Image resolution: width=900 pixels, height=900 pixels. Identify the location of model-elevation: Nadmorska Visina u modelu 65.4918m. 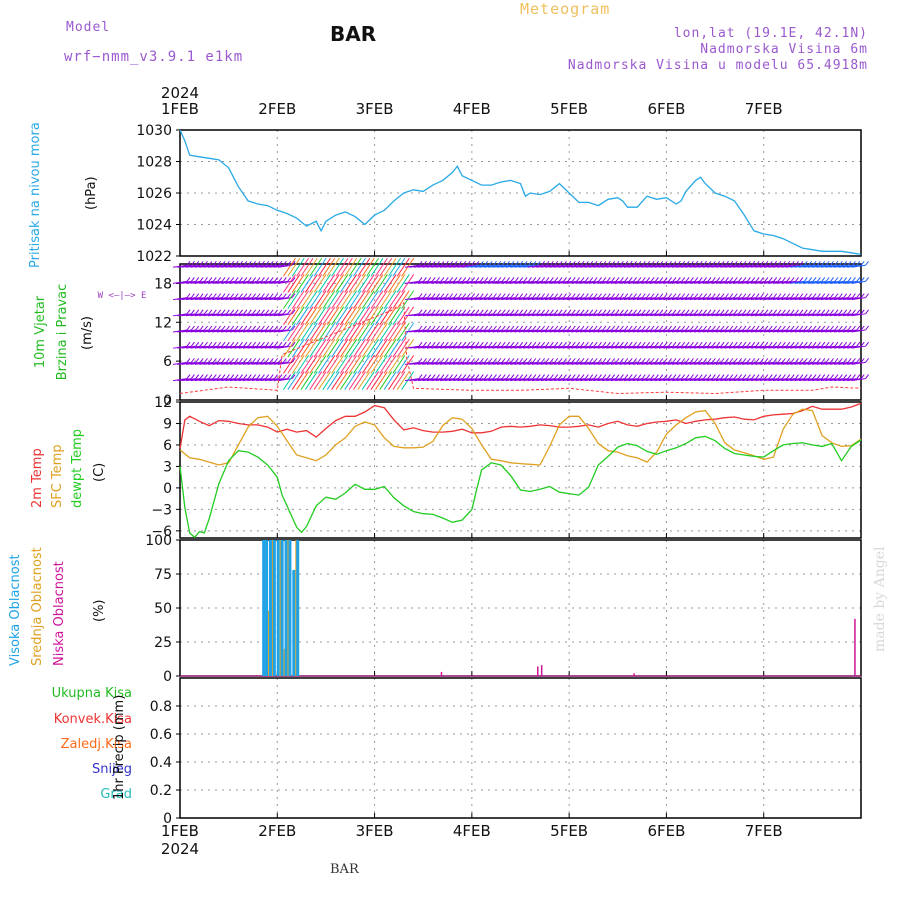
(717, 65).